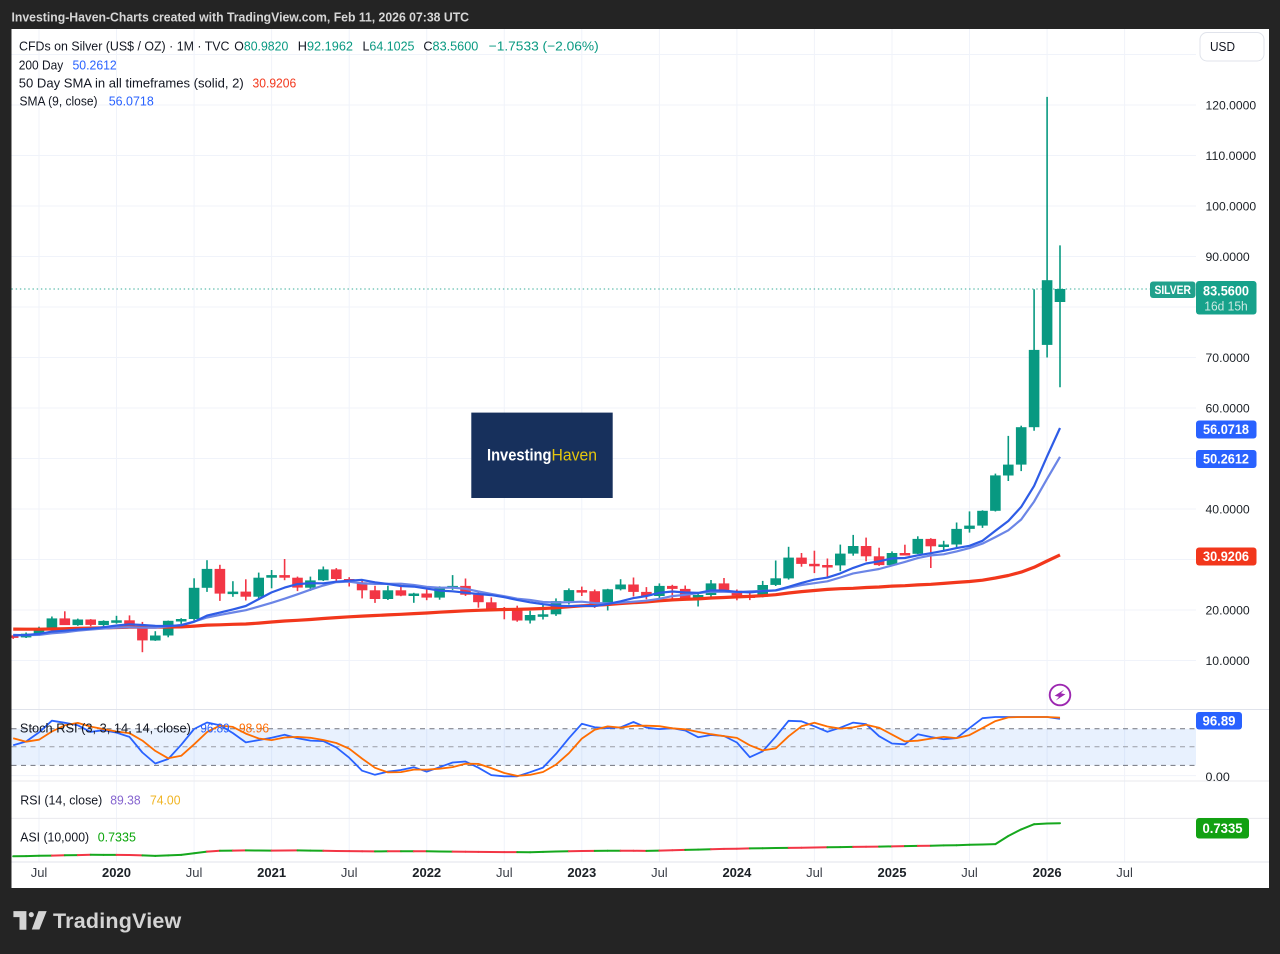 The height and width of the screenshot is (954, 1280). I want to click on svg-text: 60.0000, so click(1228, 408).